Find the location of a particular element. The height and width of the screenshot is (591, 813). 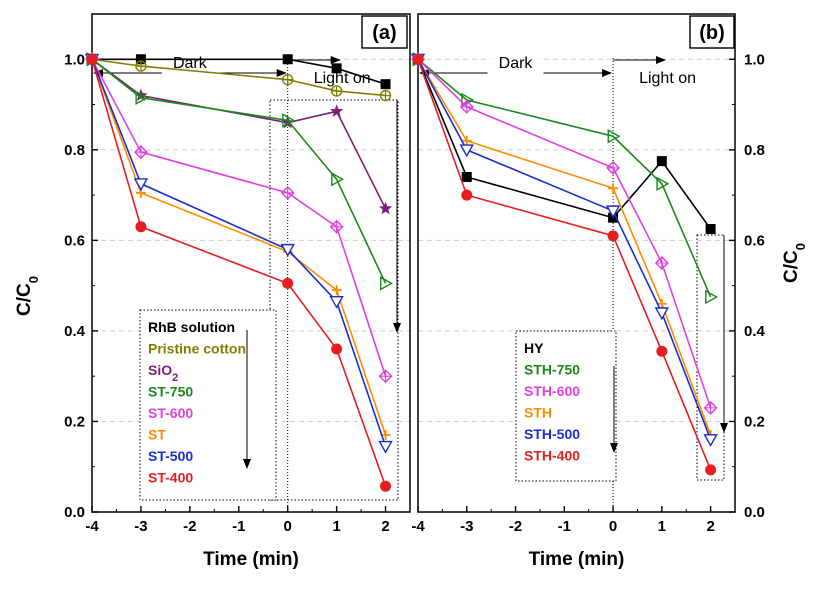

final-points-box is located at coordinates (710, 357).